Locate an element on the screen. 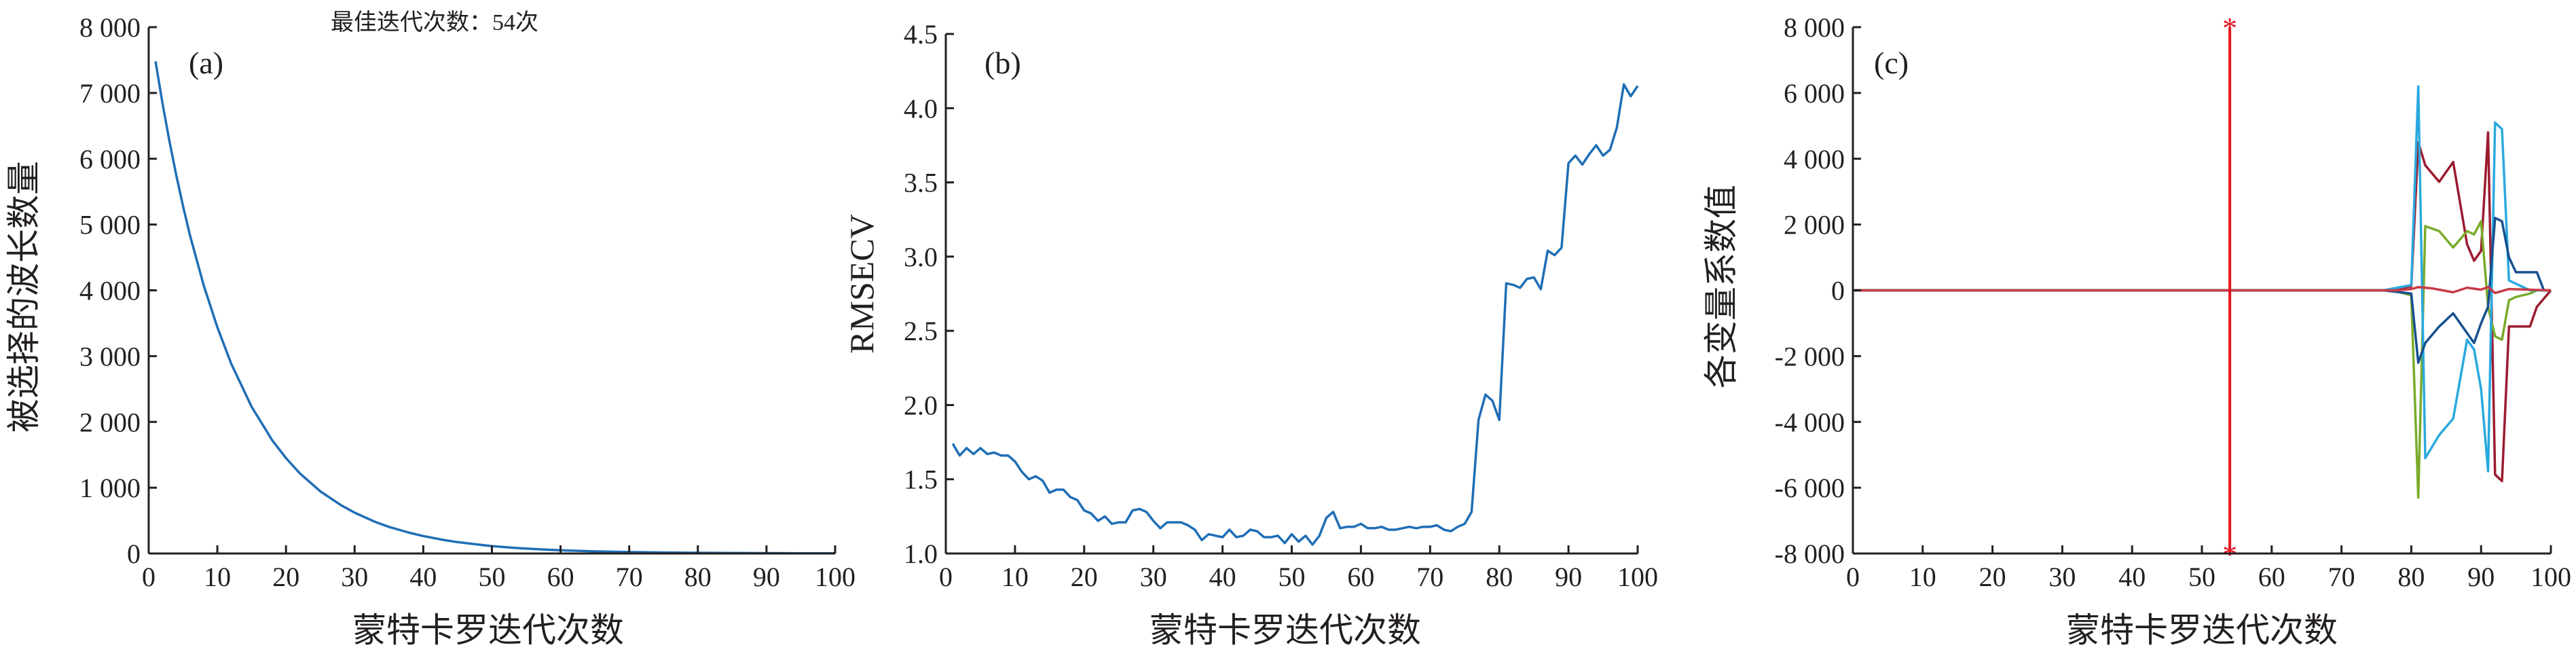 This screenshot has width=2576, height=654. y-tick-label: 1.0 is located at coordinates (921, 554).